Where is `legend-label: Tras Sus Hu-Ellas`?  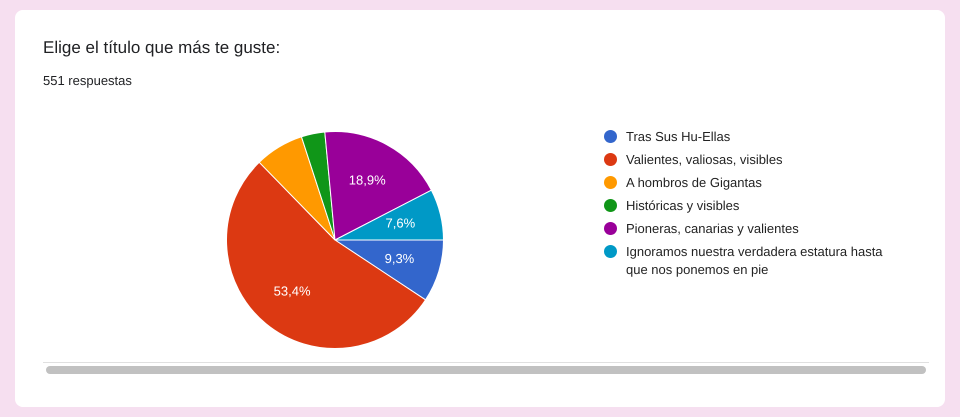 legend-label: Tras Sus Hu-Ellas is located at coordinates (678, 137).